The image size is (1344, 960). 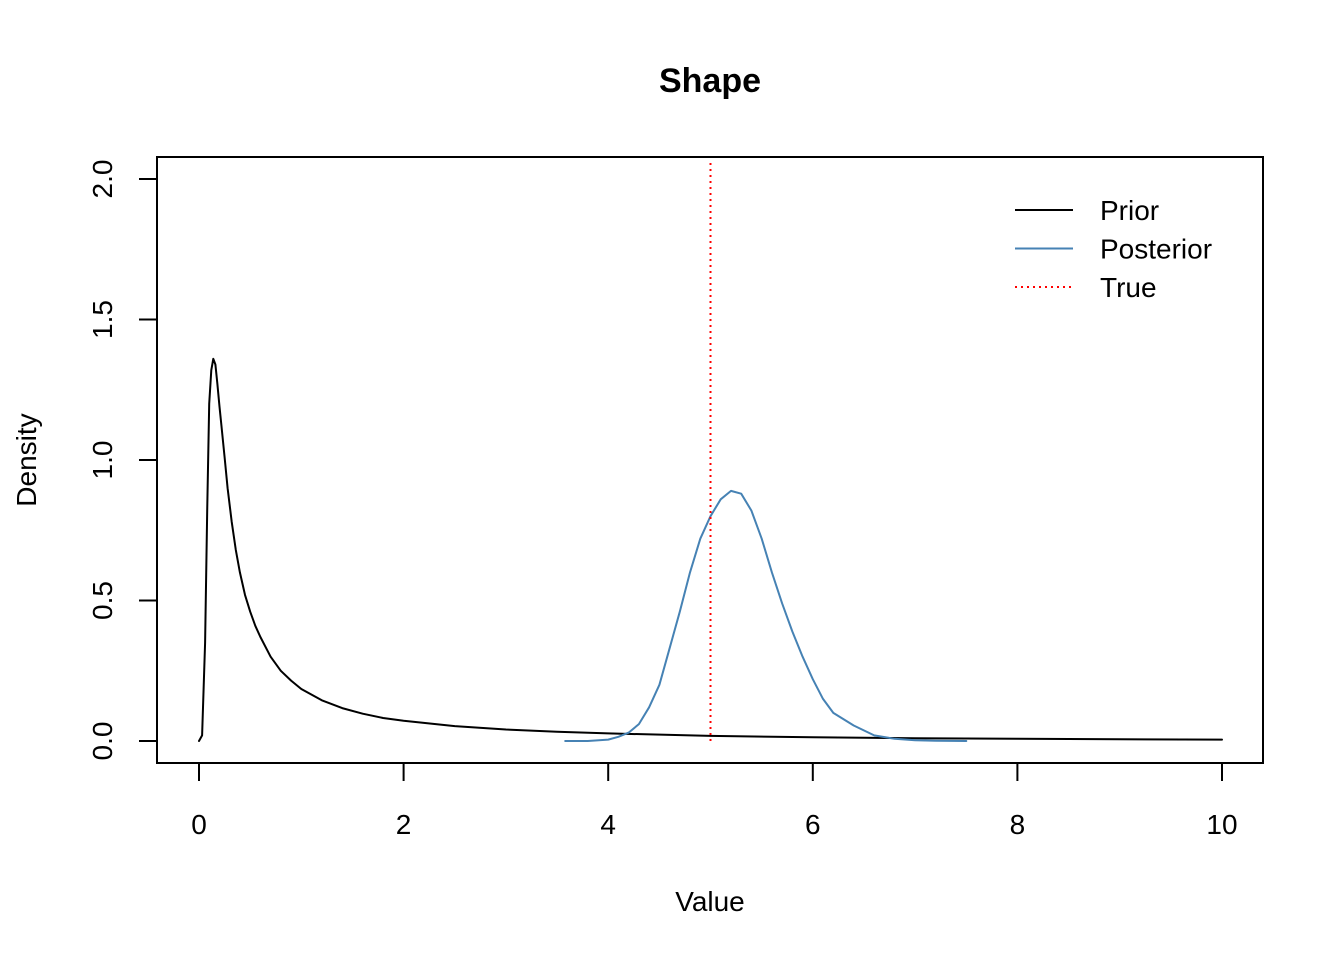 What do you see at coordinates (1221, 824) in the screenshot?
I see `x-tick-label: 10` at bounding box center [1221, 824].